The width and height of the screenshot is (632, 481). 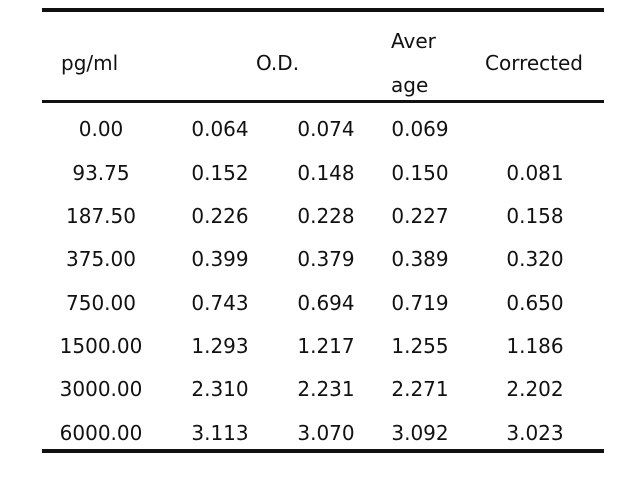 I want to click on table-row: 750.00 0.743 0.694 0.719 0.650, so click(x=323, y=303).